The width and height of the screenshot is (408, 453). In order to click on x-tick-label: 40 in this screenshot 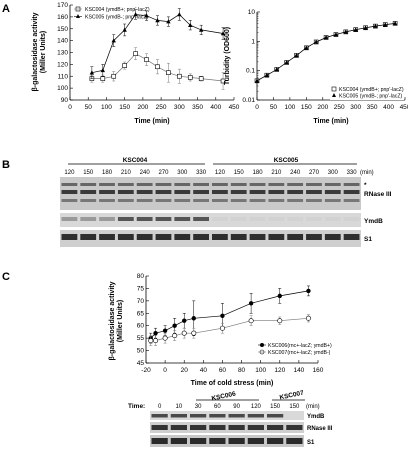, I will do `click(204, 370)`.